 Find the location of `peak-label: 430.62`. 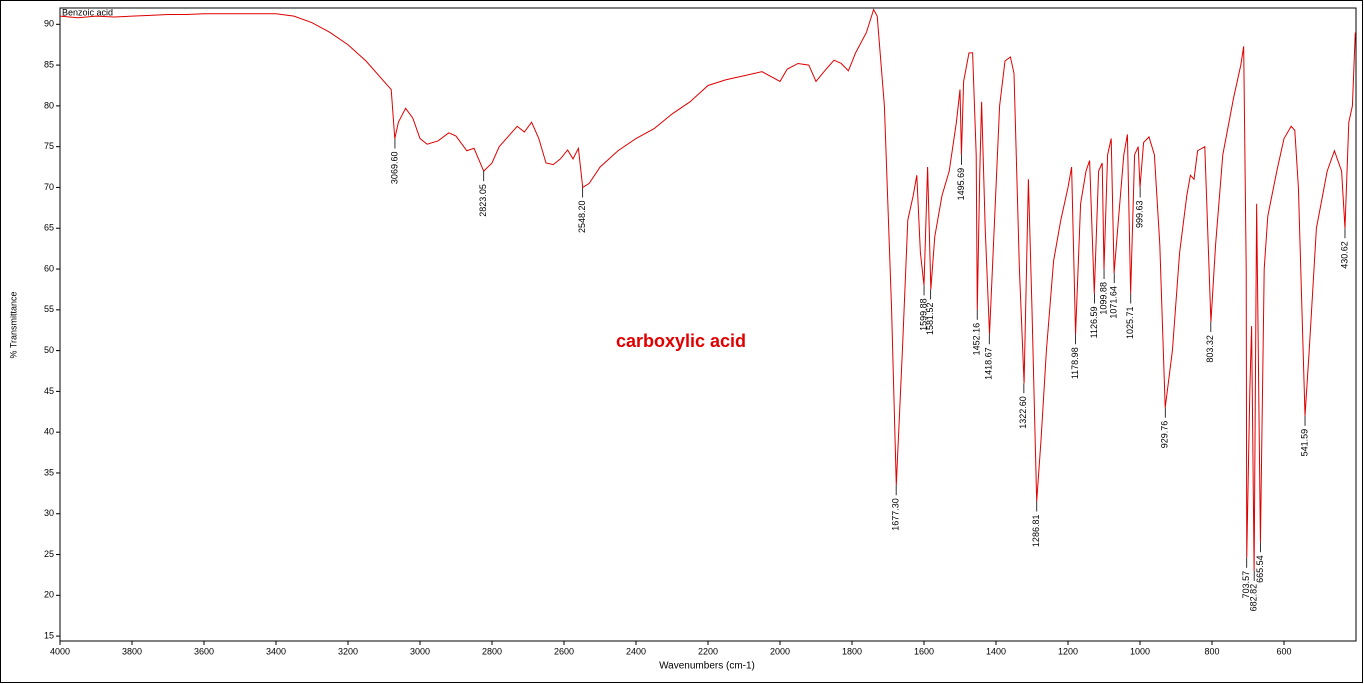

peak-label: 430.62 is located at coordinates (1344, 255).